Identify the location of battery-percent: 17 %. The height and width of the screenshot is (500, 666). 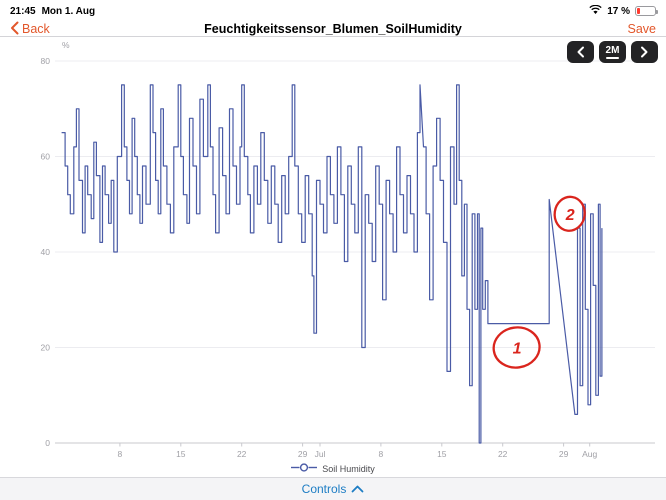
(618, 11).